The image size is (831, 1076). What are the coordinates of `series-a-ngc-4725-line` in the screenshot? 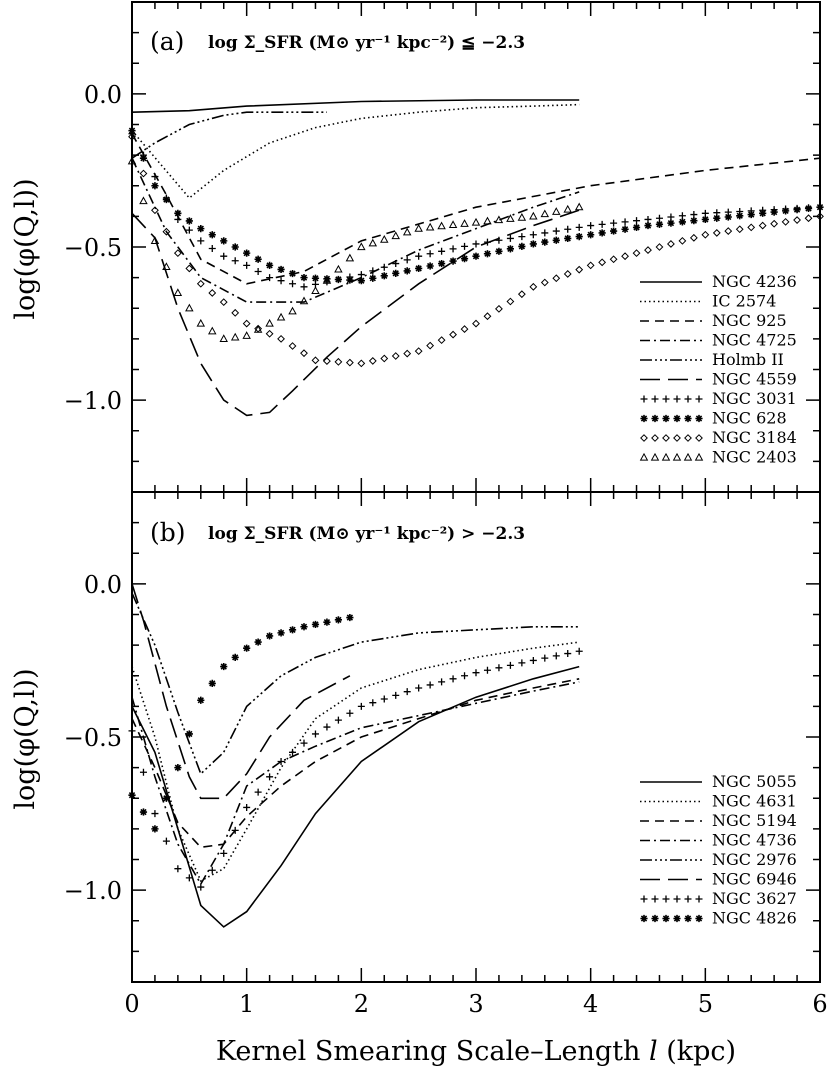 It's located at (355, 230).